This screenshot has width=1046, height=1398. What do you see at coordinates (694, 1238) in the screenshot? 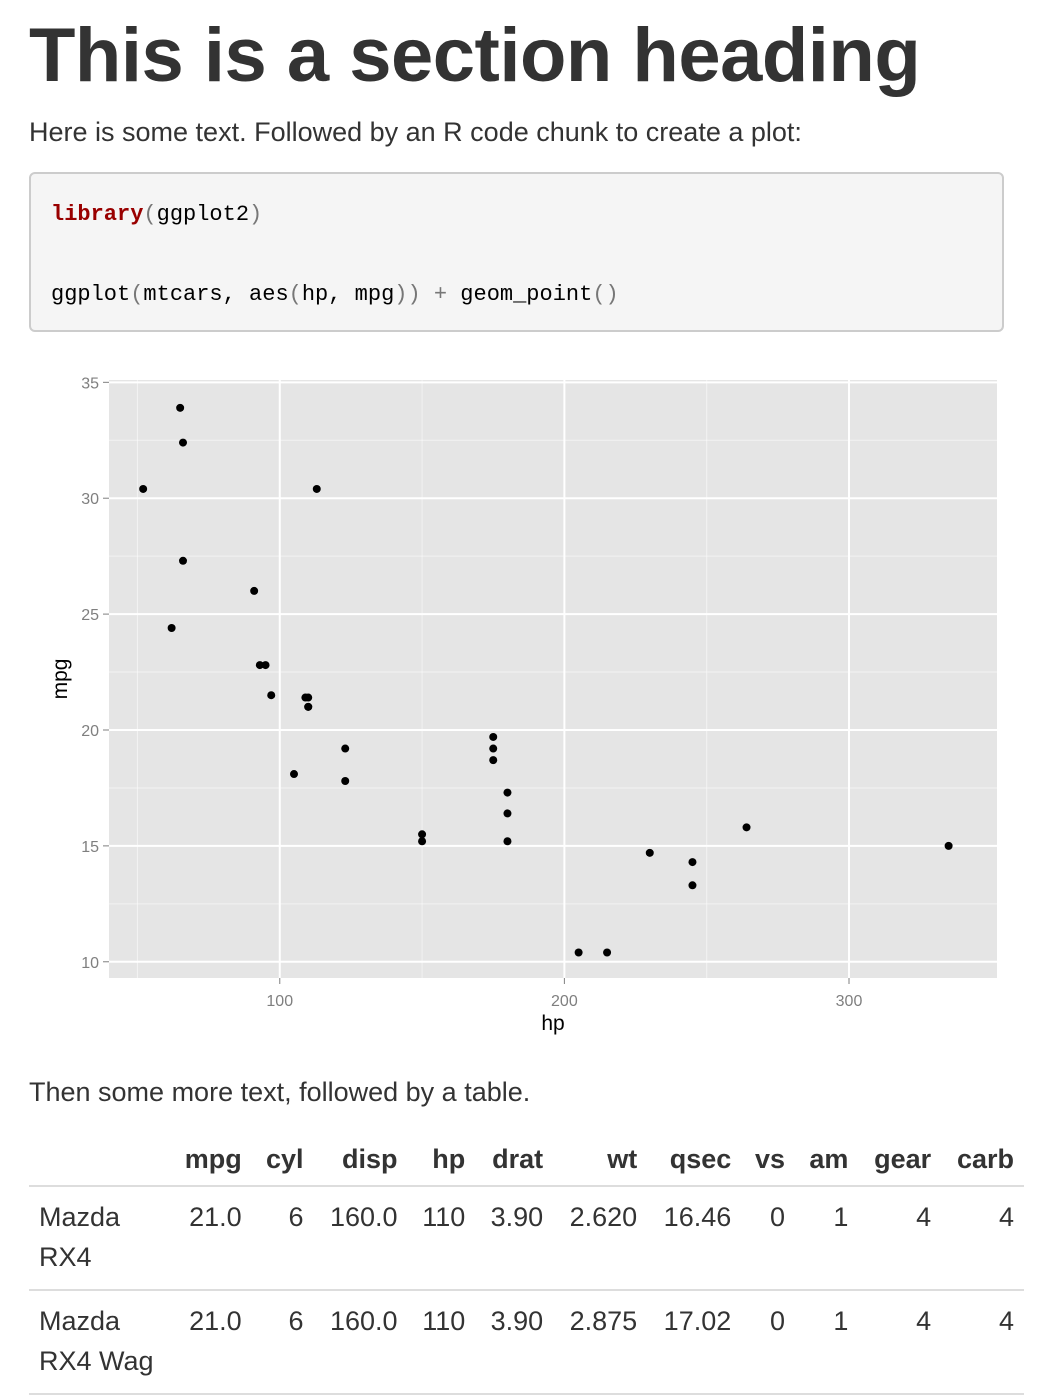
I see `table-cell: 16.46` at bounding box center [694, 1238].